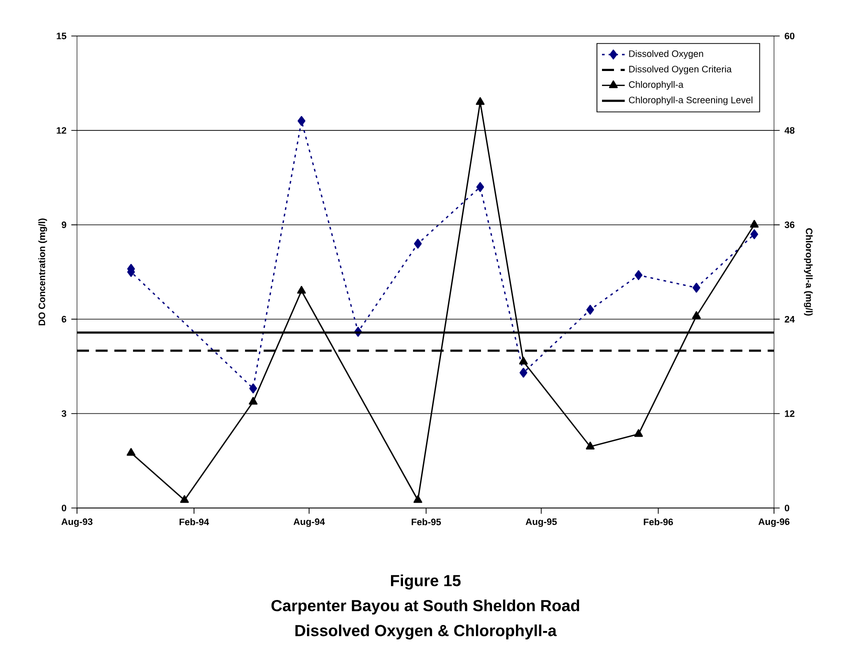 The image size is (866, 667). I want to click on x-tick-label: Aug-94, so click(309, 522).